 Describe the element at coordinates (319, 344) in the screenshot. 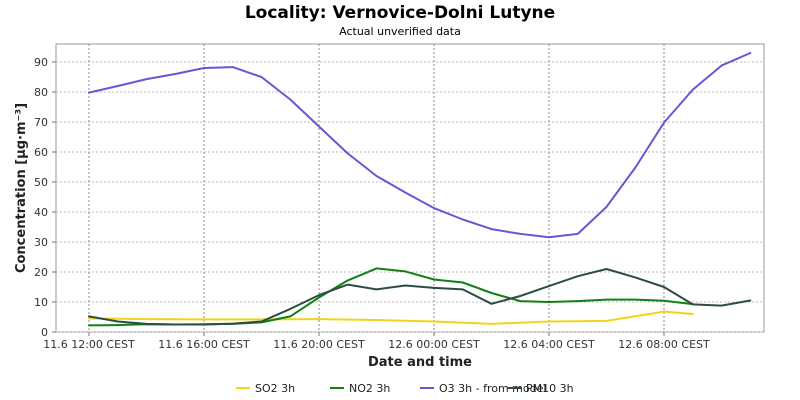

I see `x-tick-label: 11.6 20:00 CEST` at that location.